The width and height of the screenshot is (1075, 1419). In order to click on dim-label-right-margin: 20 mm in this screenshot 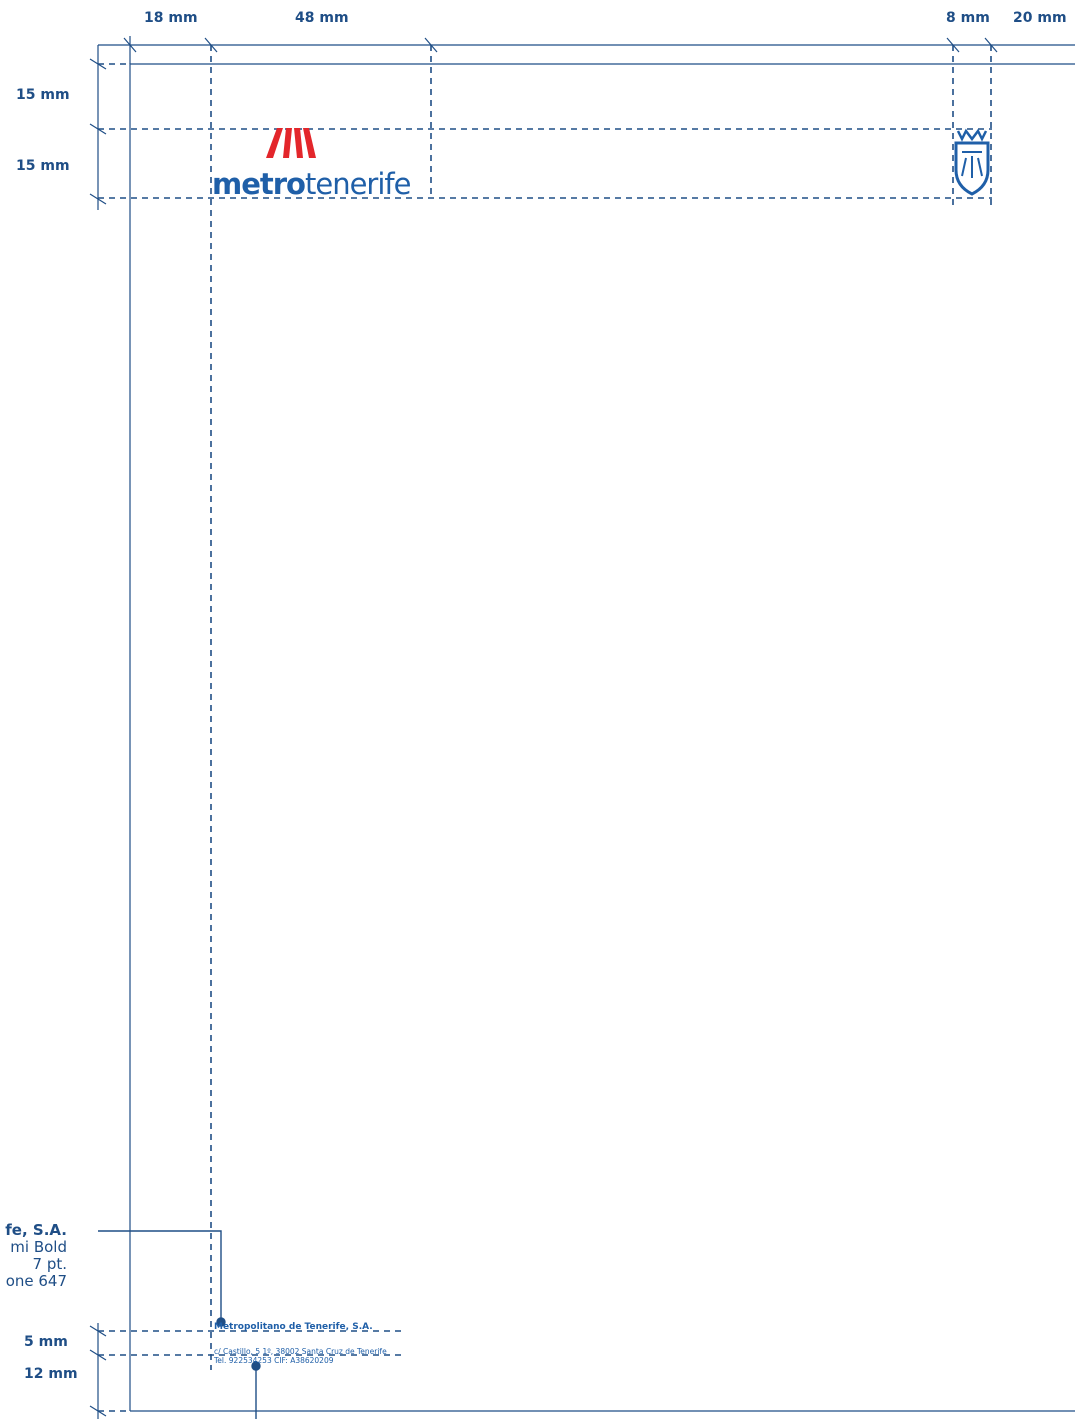, I will do `click(1040, 18)`.